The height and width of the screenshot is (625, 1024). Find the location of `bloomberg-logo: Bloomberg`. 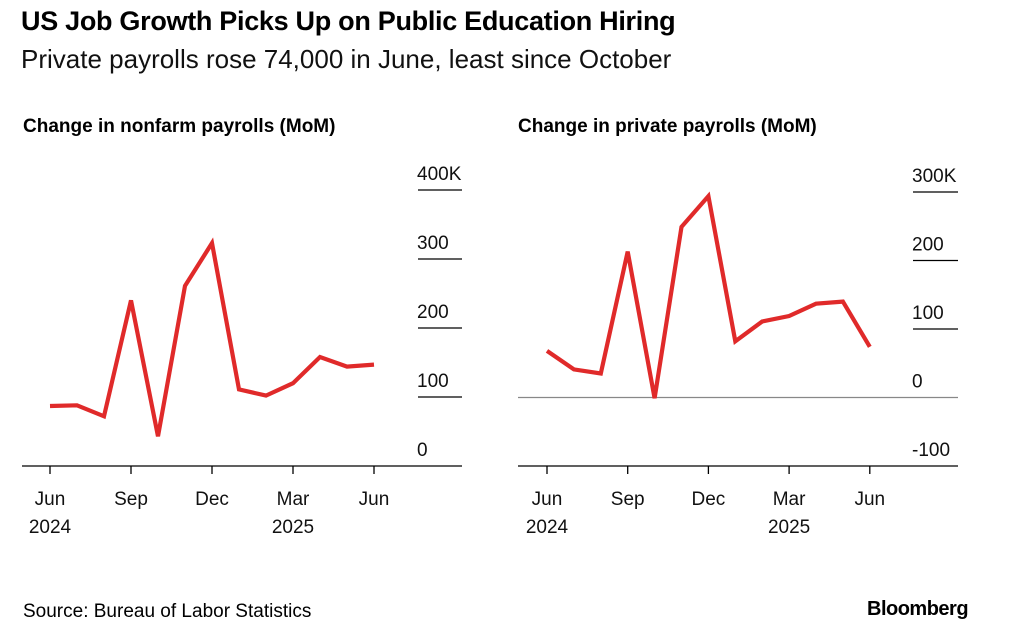

bloomberg-logo: Bloomberg is located at coordinates (918, 609).